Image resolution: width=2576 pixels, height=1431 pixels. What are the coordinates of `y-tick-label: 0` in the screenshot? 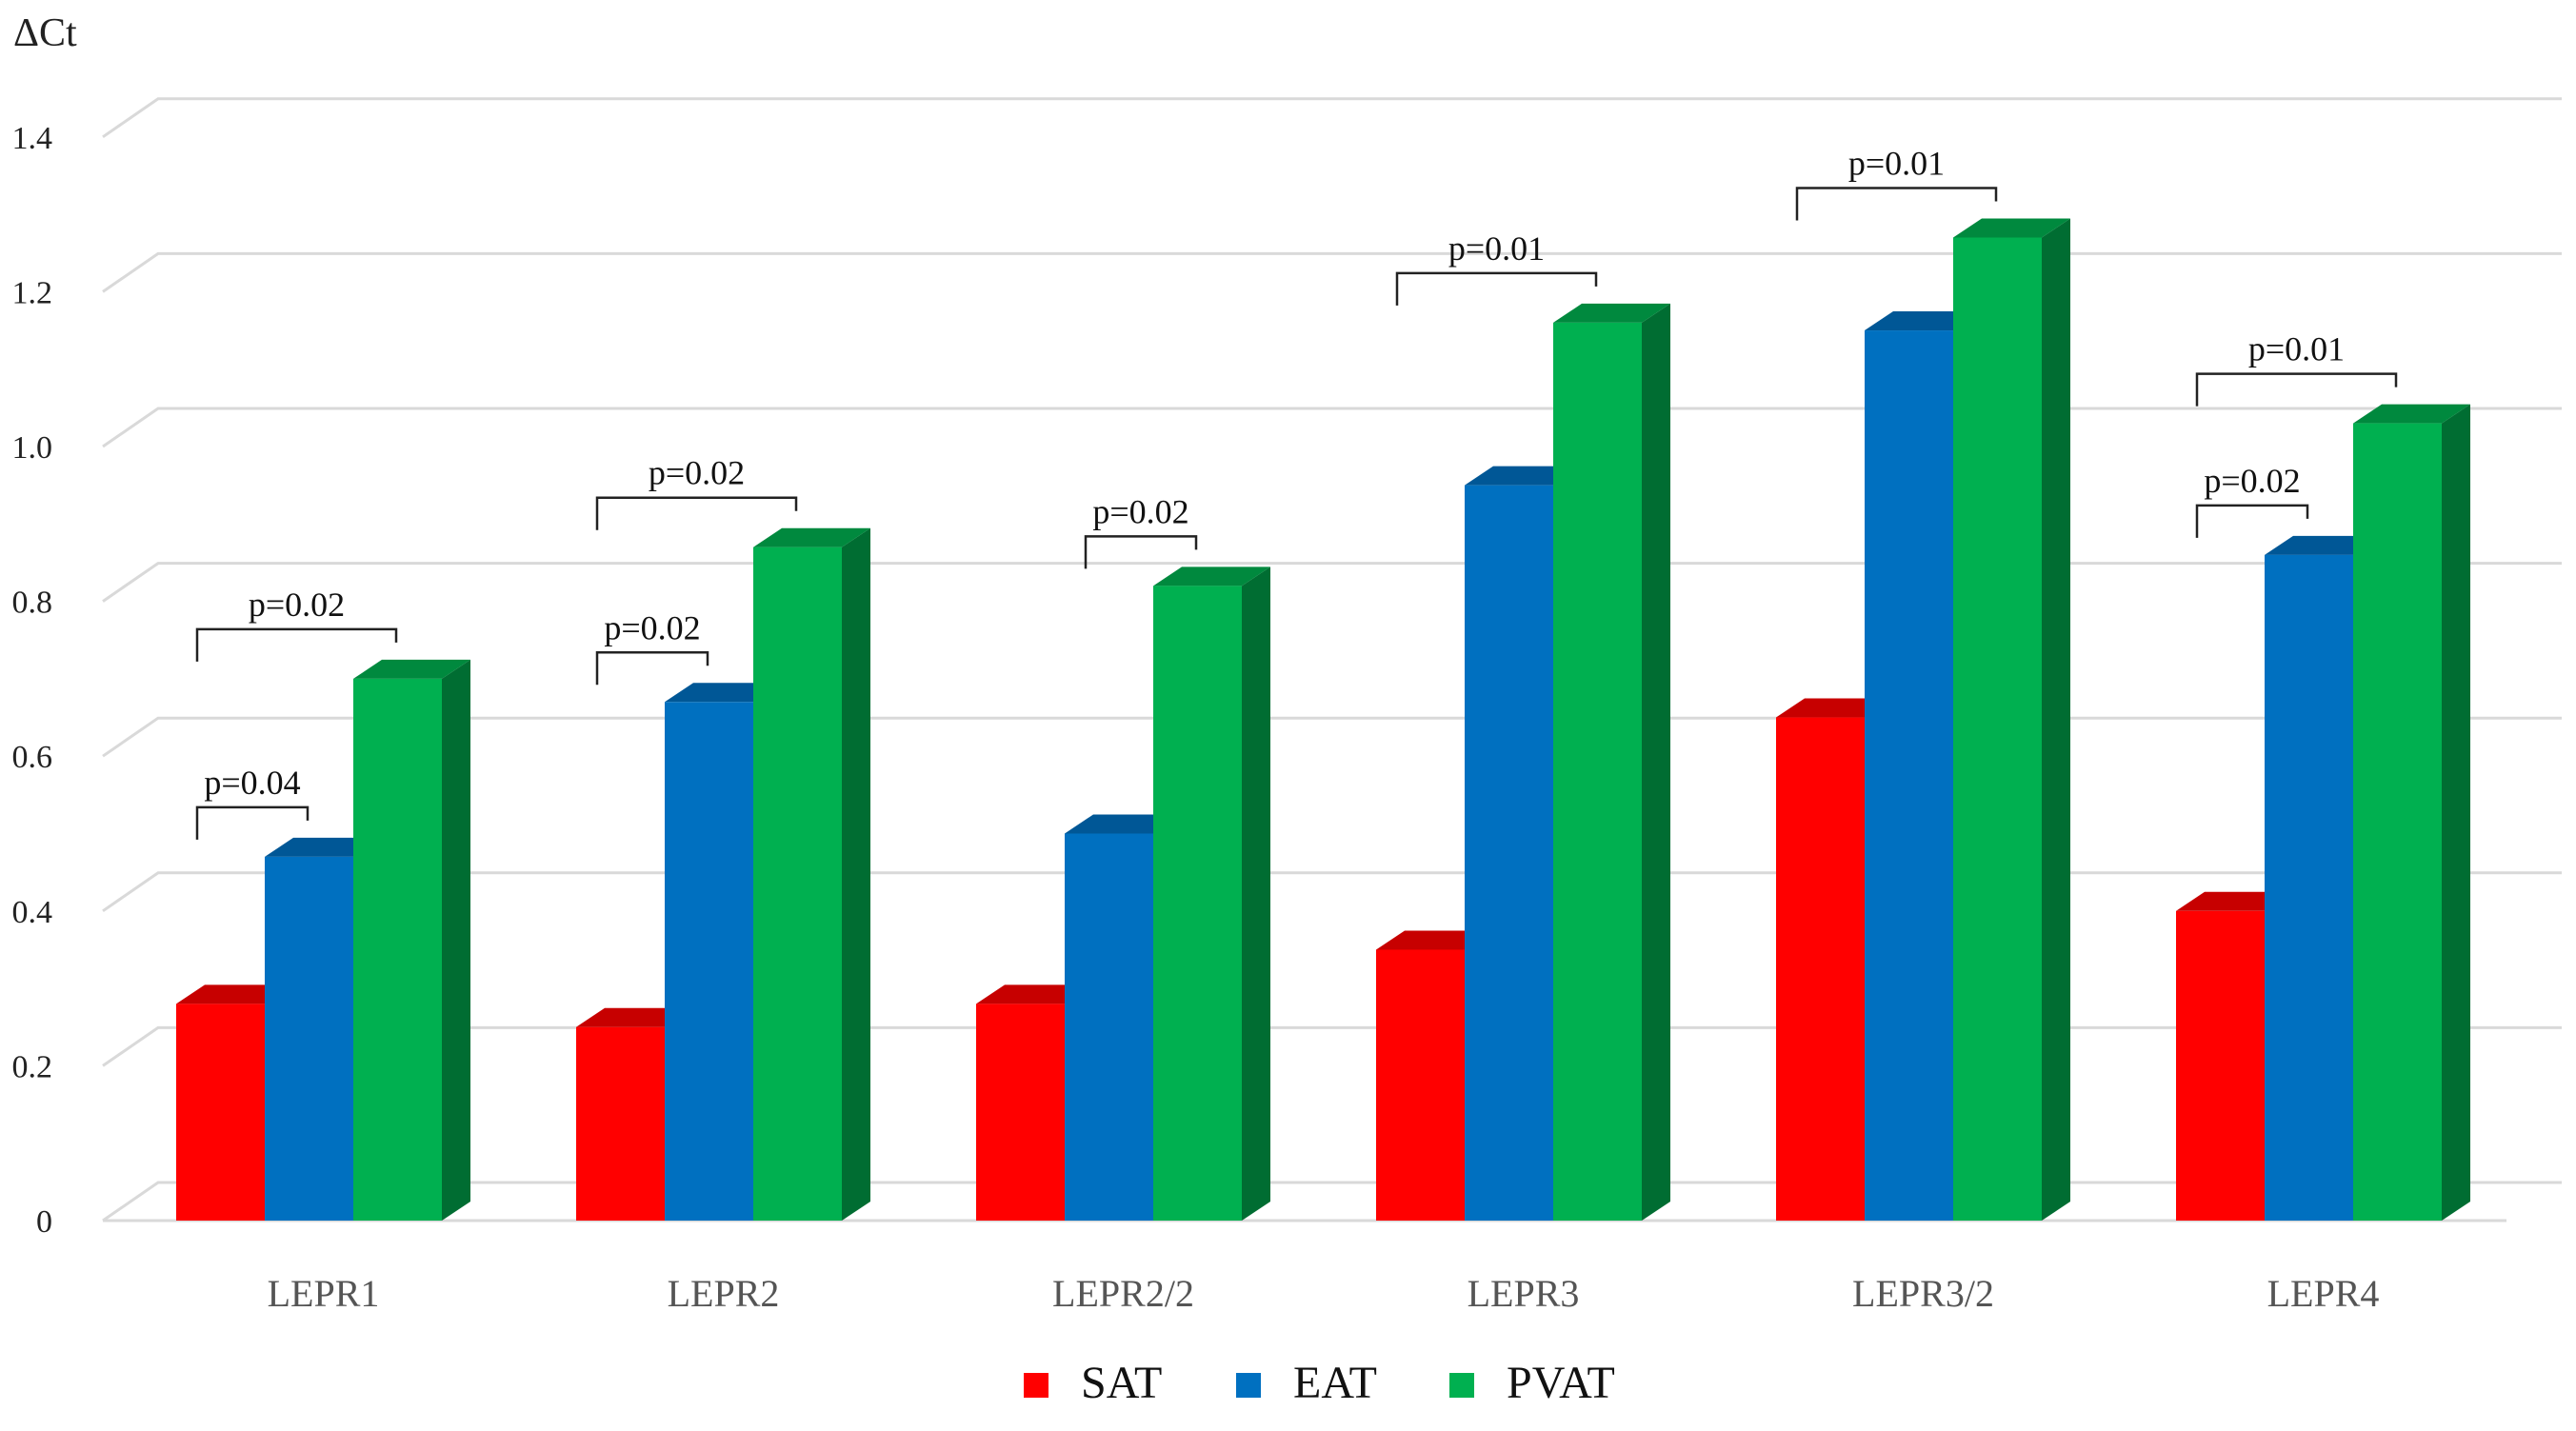 It's located at (44, 1222).